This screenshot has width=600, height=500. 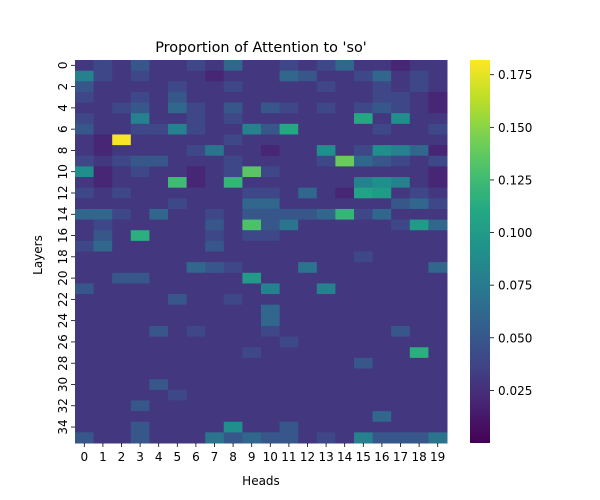 What do you see at coordinates (63, 192) in the screenshot?
I see `y-tick-label: 12` at bounding box center [63, 192].